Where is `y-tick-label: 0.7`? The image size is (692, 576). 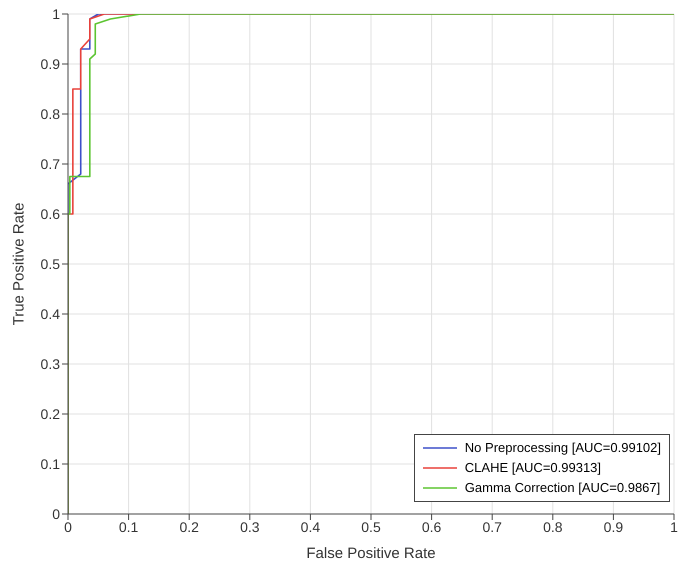 y-tick-label: 0.7 is located at coordinates (50, 164).